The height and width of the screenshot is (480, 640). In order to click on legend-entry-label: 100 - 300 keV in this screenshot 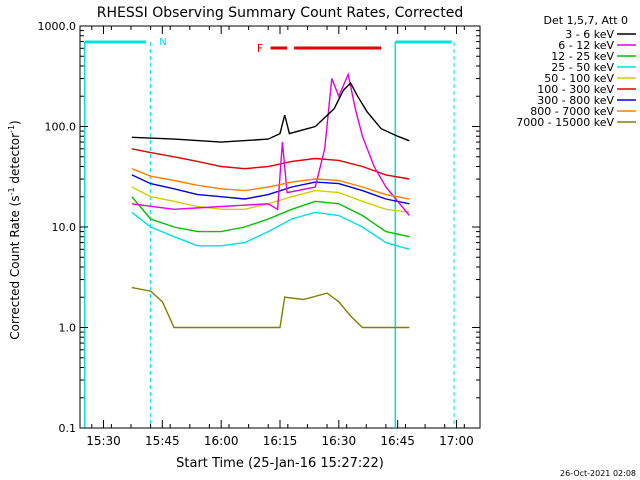, I will do `click(575, 89)`.